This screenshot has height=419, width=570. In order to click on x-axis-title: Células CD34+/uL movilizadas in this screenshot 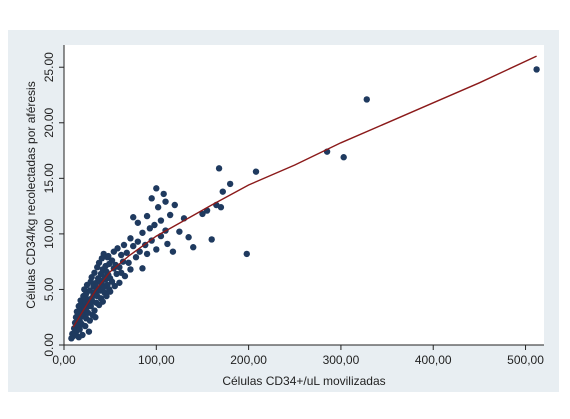, I will do `click(303, 381)`.